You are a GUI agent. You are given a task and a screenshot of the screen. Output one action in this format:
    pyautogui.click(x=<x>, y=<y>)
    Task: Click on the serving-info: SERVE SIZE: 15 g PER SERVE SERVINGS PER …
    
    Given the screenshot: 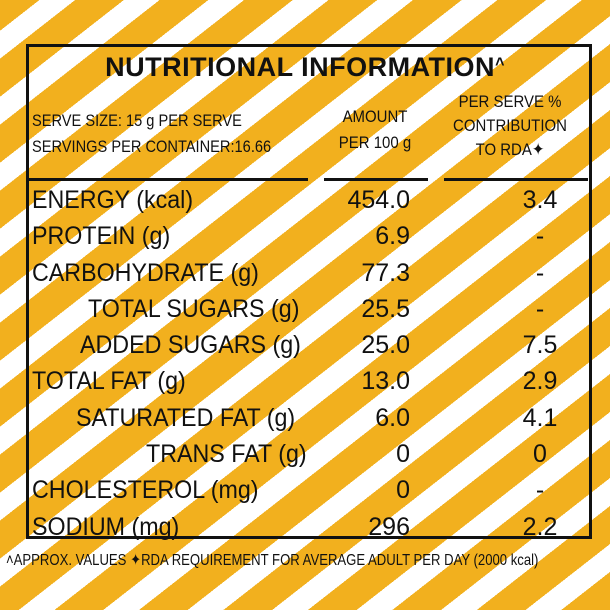 What is the action you would take?
    pyautogui.click(x=156, y=134)
    